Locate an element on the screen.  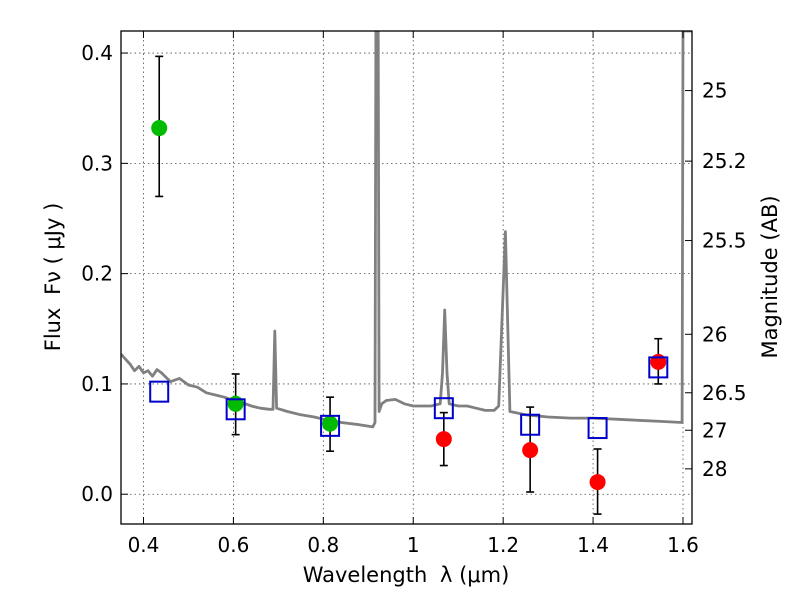
y-axis-title: Flux Fν ( μJy ) is located at coordinates (53, 277).